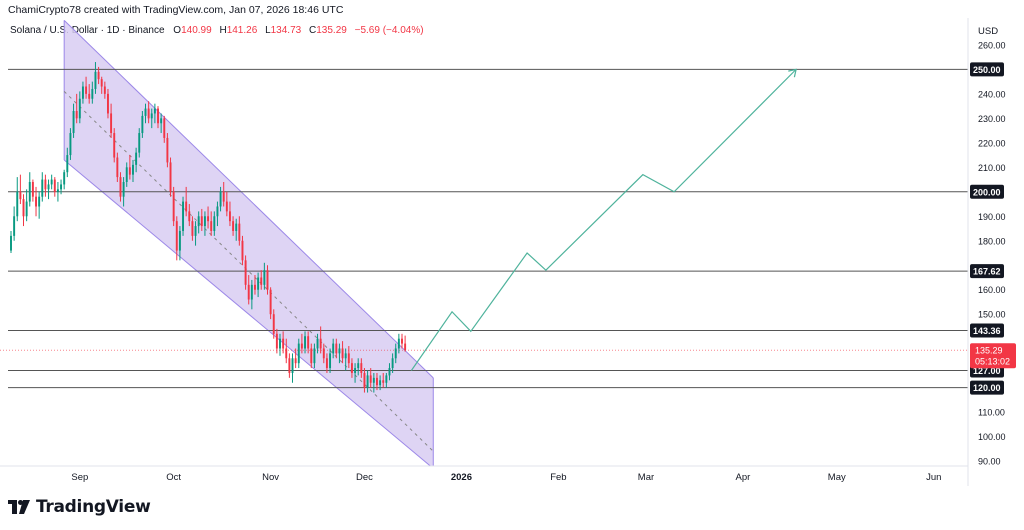 The width and height of the screenshot is (1024, 530). What do you see at coordinates (837, 477) in the screenshot?
I see `x-tick-label: May` at bounding box center [837, 477].